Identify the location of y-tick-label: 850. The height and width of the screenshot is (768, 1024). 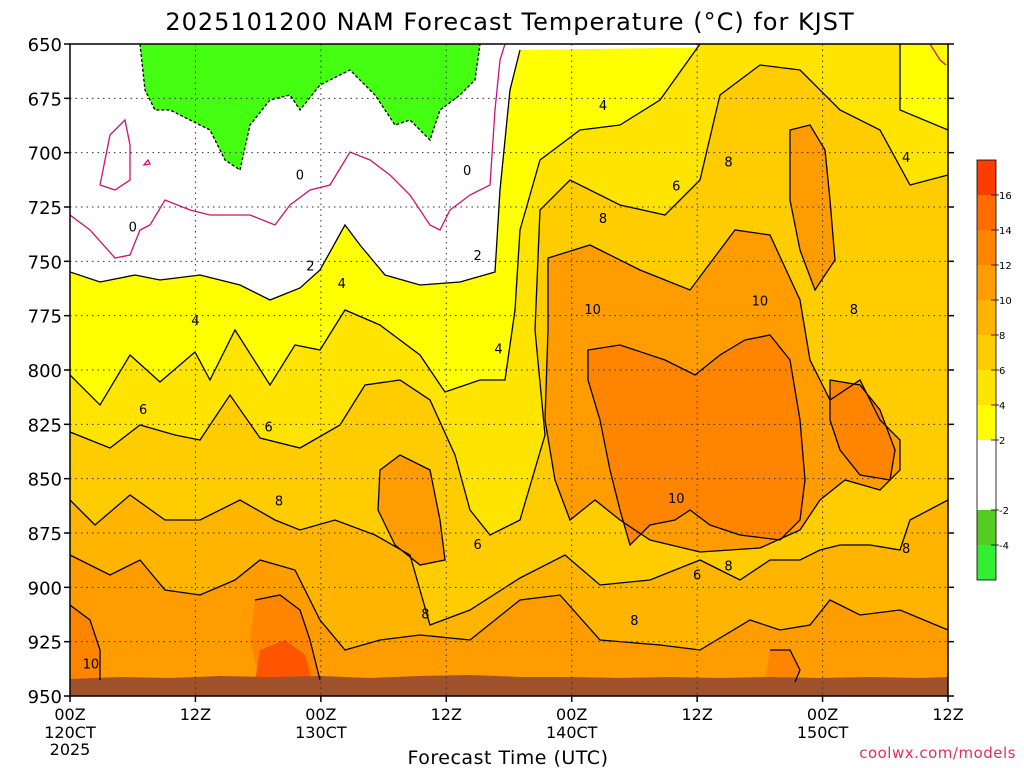
(45, 480).